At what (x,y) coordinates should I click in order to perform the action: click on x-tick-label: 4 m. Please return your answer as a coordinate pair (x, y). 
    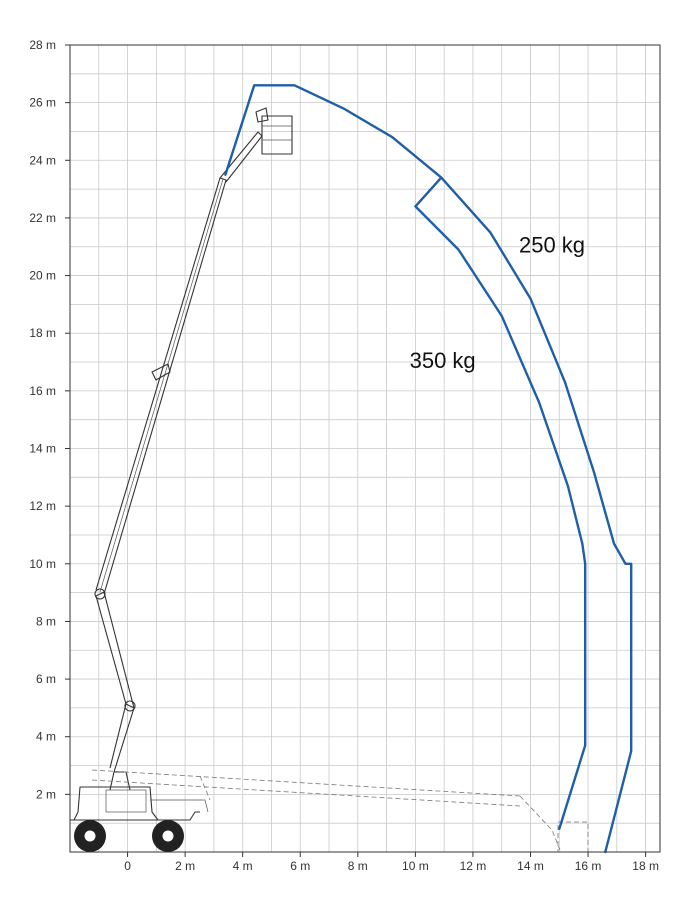
    Looking at the image, I should click on (243, 866).